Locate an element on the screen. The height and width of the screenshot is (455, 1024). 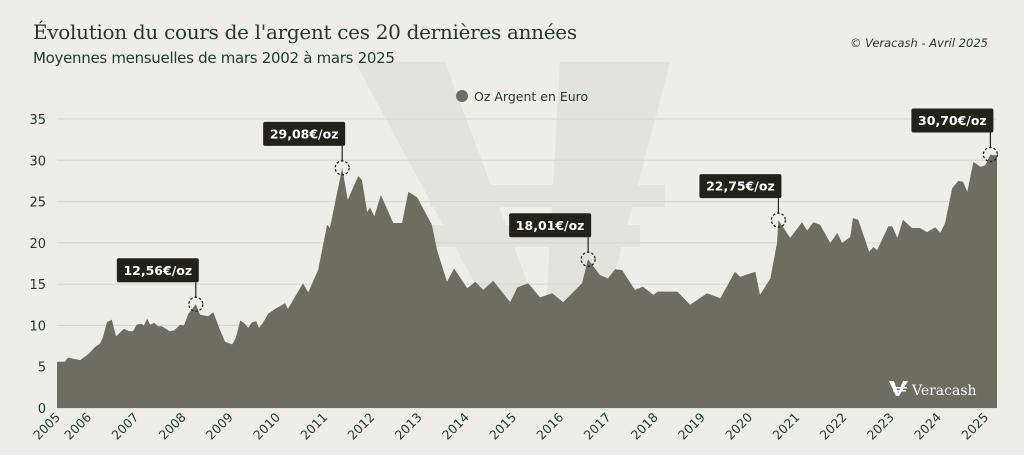
x-tick-label: 2021 is located at coordinates (785, 426).